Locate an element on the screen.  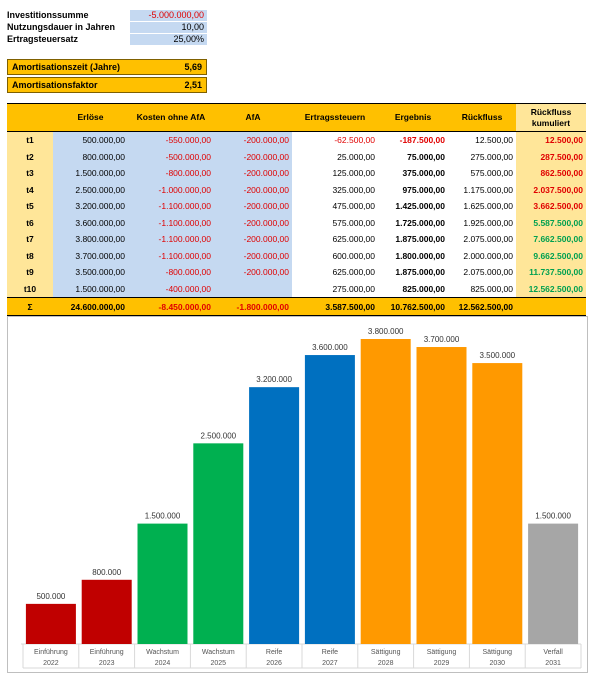
cell-ergebnis: 1.425.000,00 is located at coordinates (420, 206).